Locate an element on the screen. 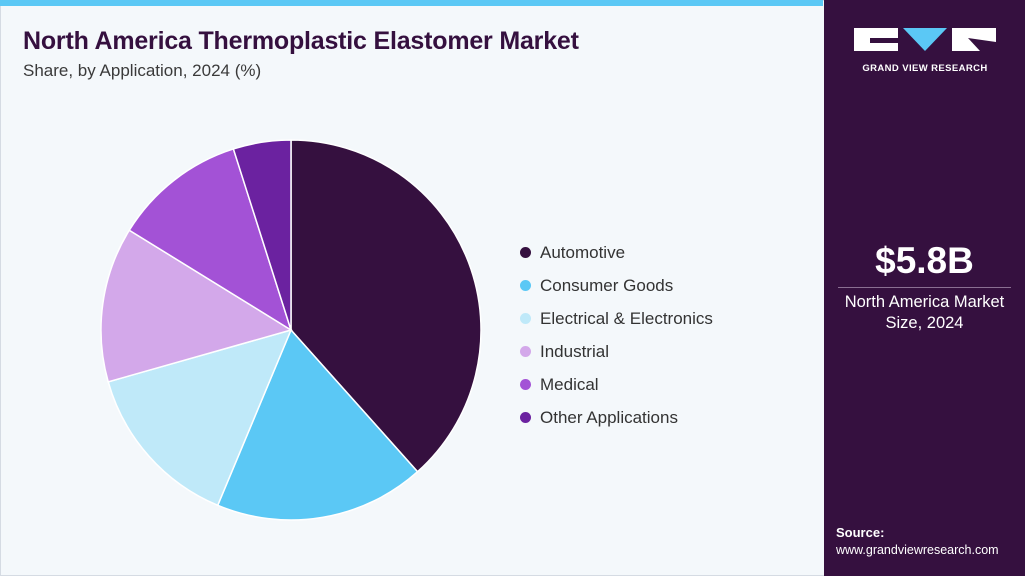  legend-item-consumer-goods: Consumer Goods is located at coordinates (616, 285).